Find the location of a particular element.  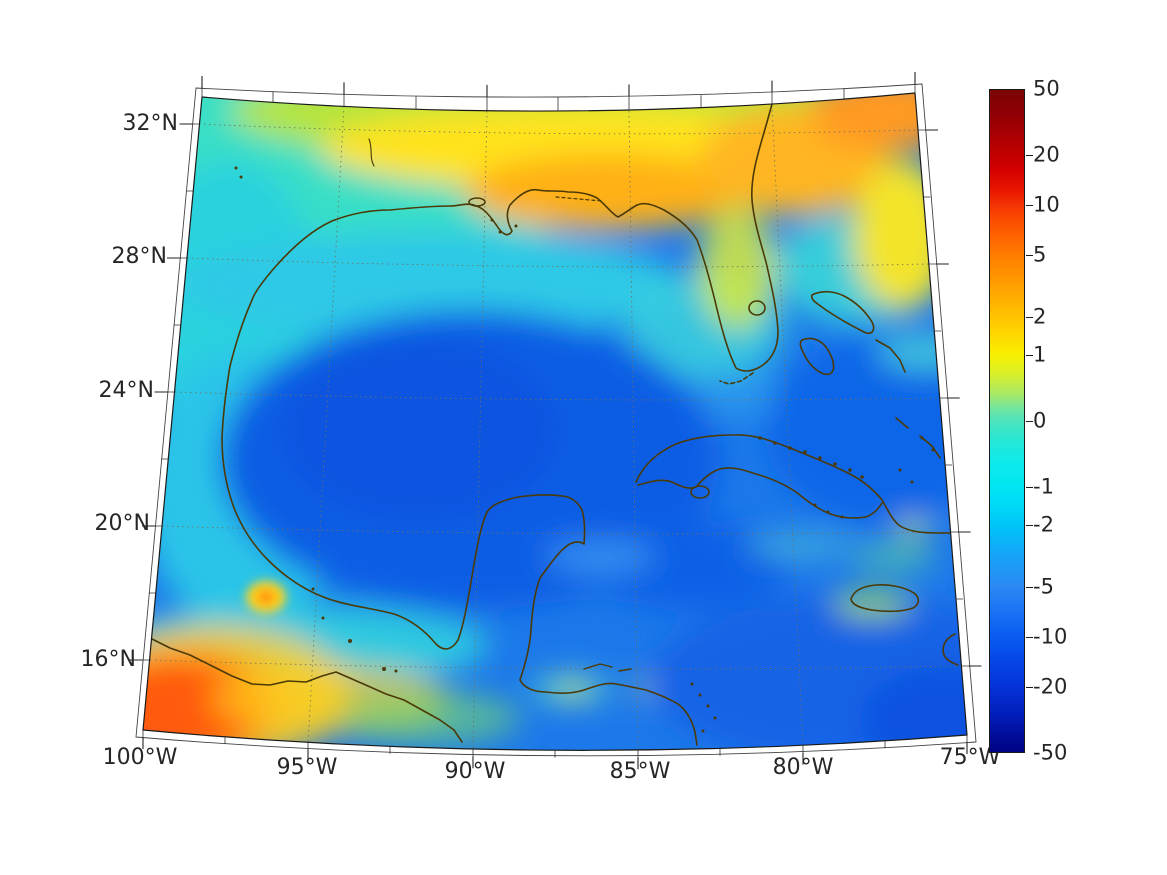

colorbar-tick-label-n10: -10 is located at coordinates (1050, 636).